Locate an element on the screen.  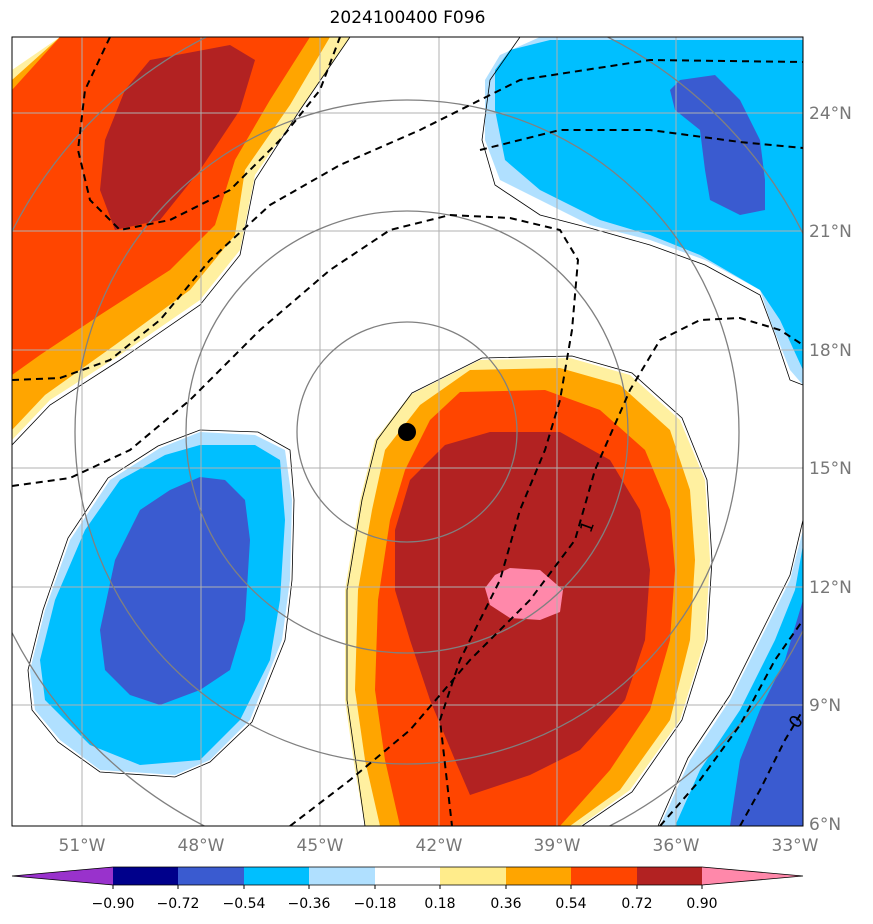
map-title: 2024100400 F096 is located at coordinates (407, 18).